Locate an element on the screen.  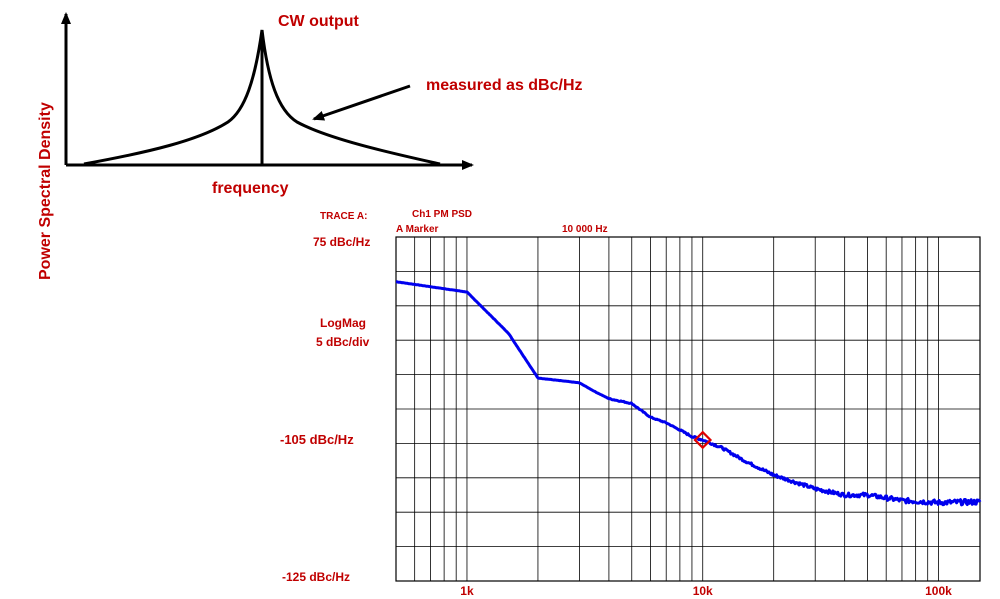
x-tick-label: 1k is located at coordinates (467, 591).